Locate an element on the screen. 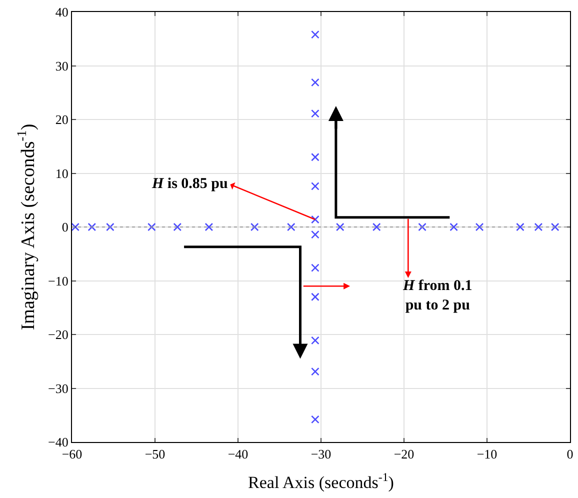  y-tick-label: 30 is located at coordinates (61, 66).